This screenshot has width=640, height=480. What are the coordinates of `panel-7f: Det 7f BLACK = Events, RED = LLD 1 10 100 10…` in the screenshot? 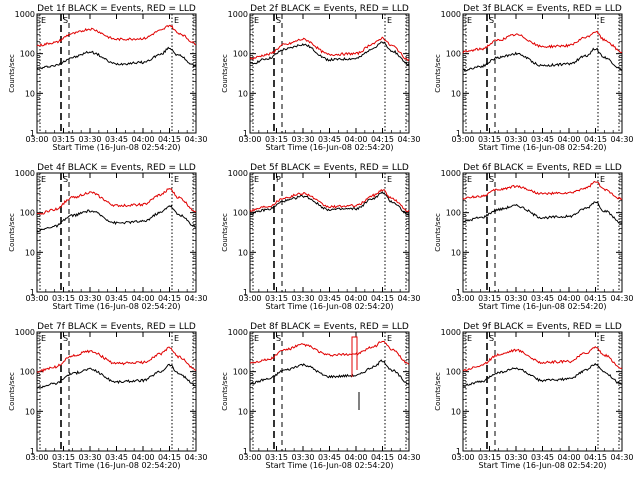 It's located at (108, 396).